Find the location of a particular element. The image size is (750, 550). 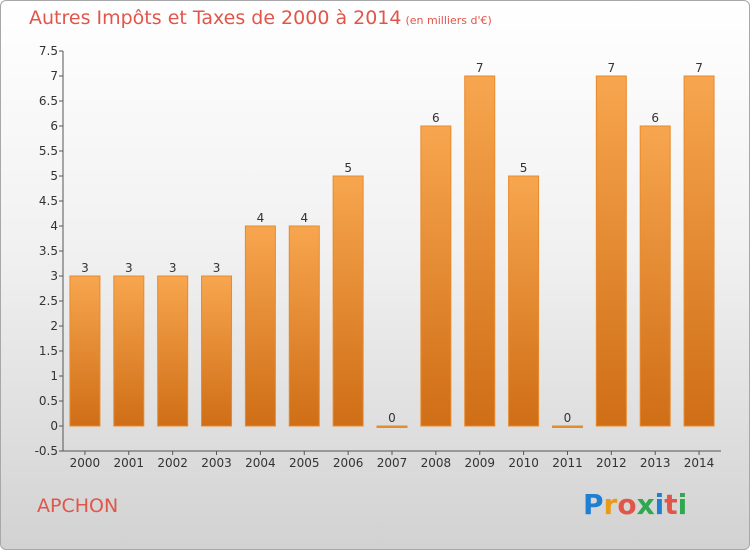

x-tick-label: 2006 is located at coordinates (348, 463).